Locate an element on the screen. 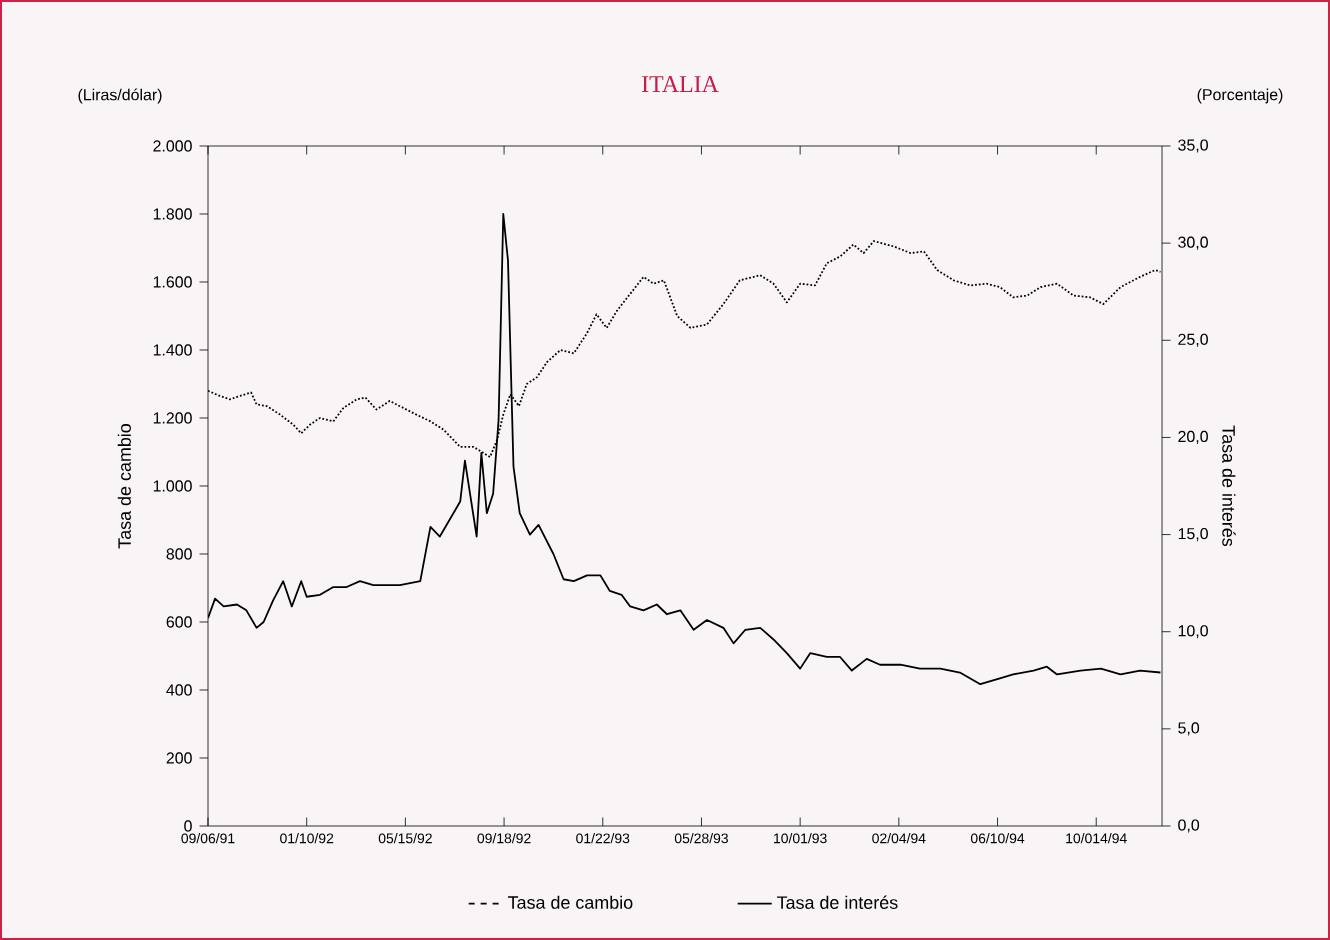 This screenshot has width=1330, height=940. legend-label: Tasa de interés is located at coordinates (837, 902).